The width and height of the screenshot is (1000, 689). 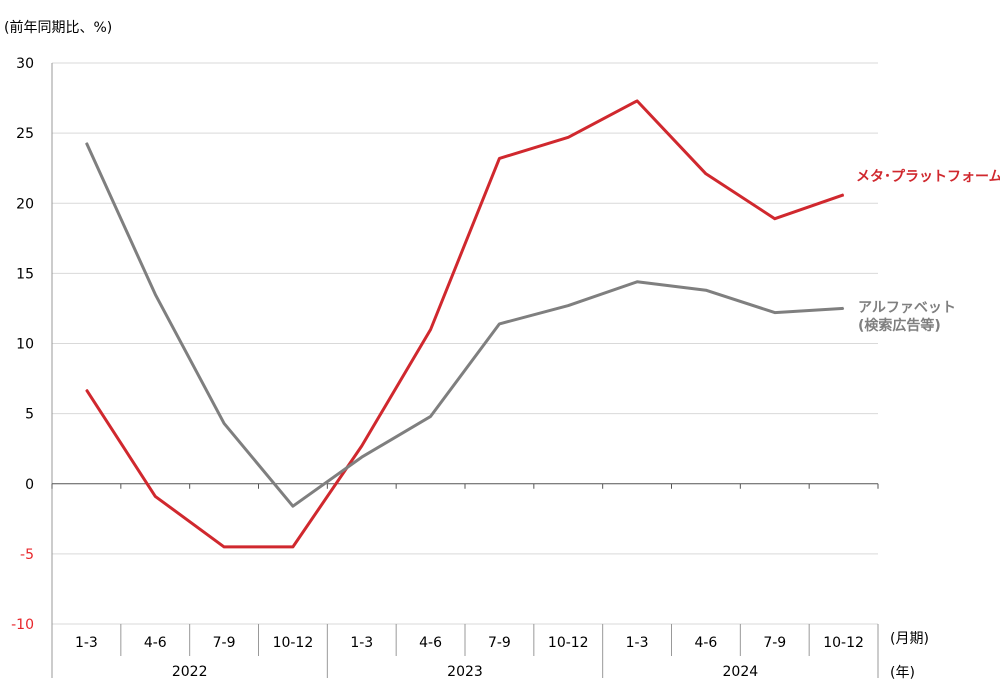 I want to click on series-label: アルファベット(検索広告等), so click(x=907, y=317).